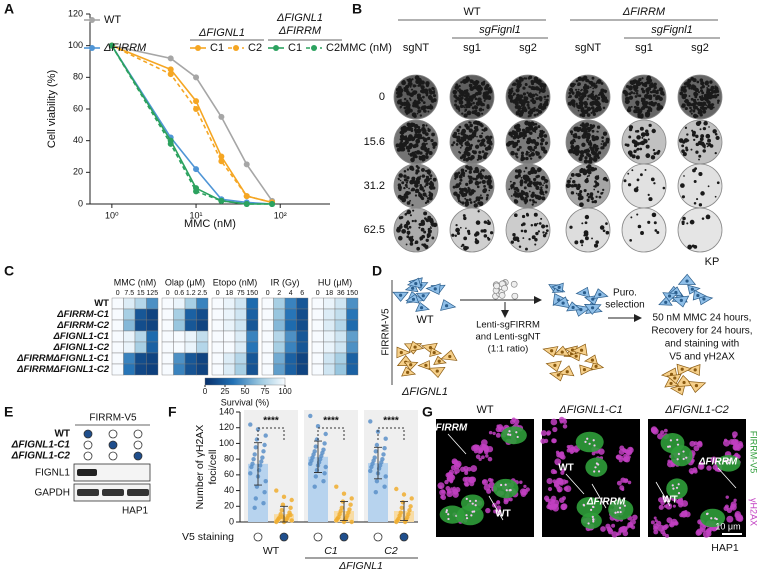 This screenshot has width=763, height=570. What do you see at coordinates (606, 502) in the screenshot?
I see `cell-annotation: ΔFIRRM` at bounding box center [606, 502].